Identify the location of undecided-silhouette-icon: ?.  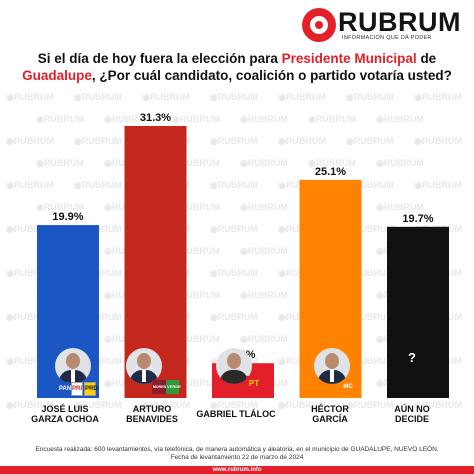
(412, 366).